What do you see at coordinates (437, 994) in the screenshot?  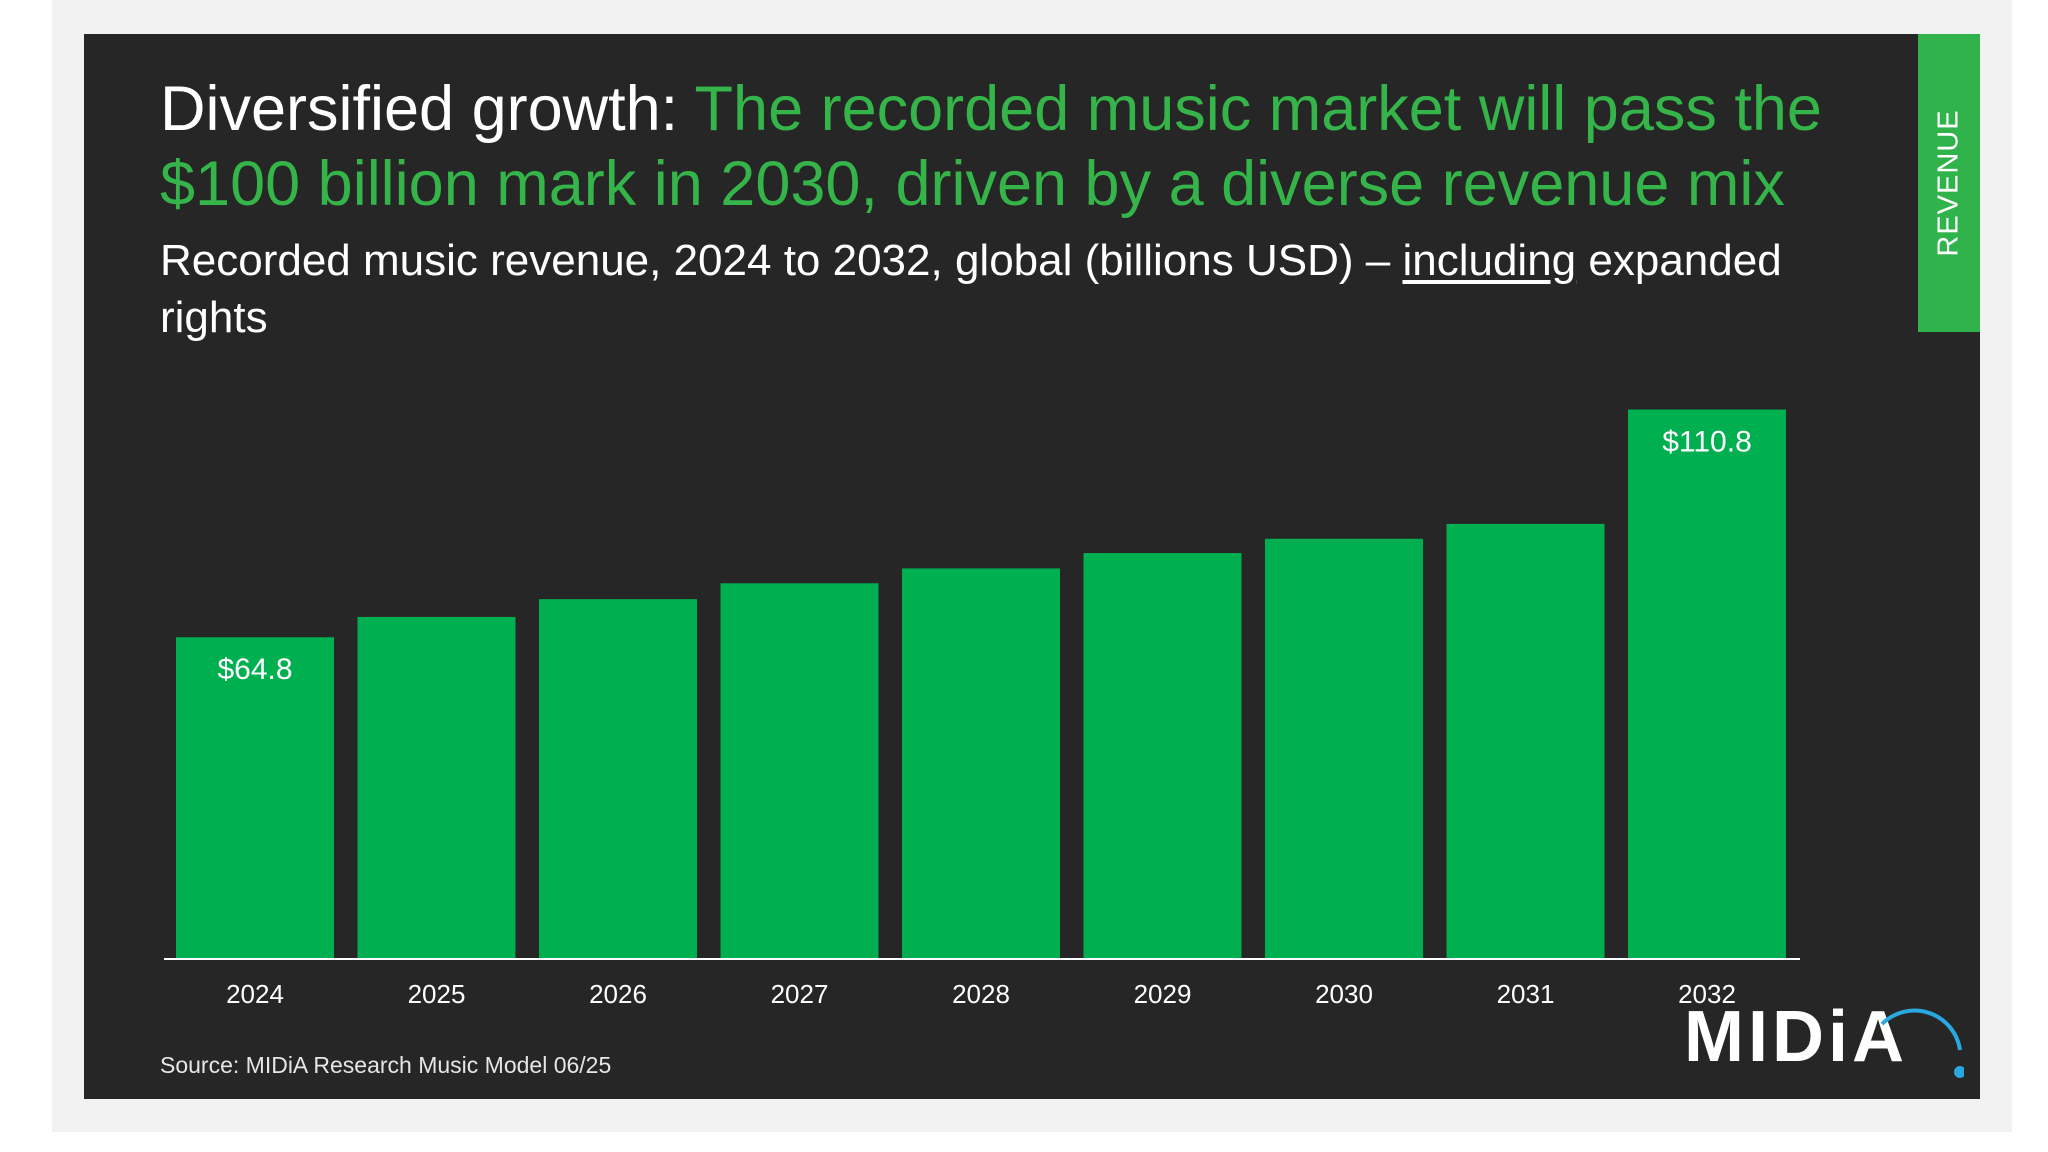 I see `x-tick-label-2025: 2025` at bounding box center [437, 994].